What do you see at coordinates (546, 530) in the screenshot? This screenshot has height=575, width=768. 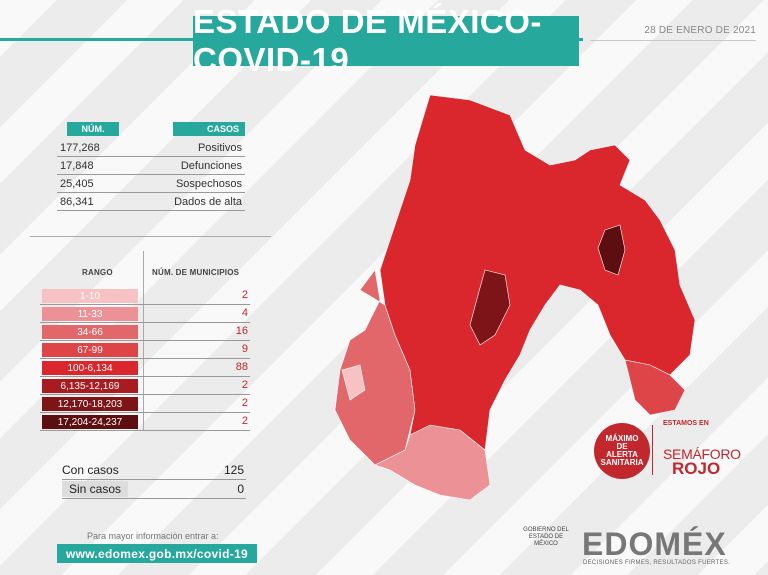 I see `gob-line1: GOBIERNO DEL` at bounding box center [546, 530].